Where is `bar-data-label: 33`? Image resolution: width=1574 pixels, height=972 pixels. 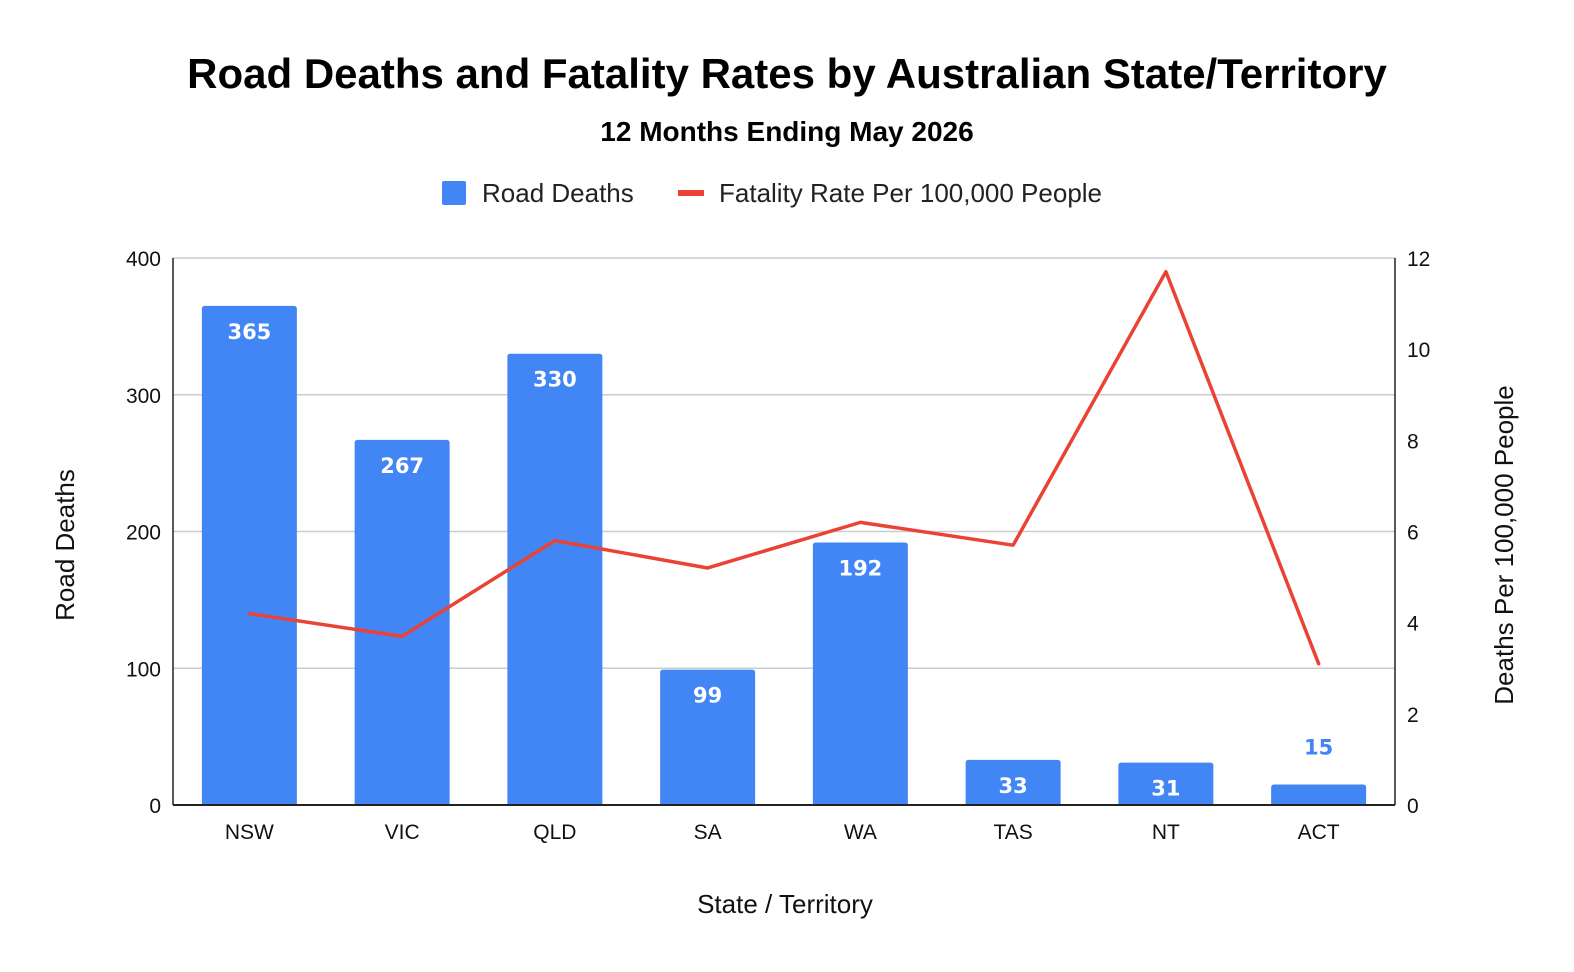
bar-data-label: 33 is located at coordinates (1013, 786).